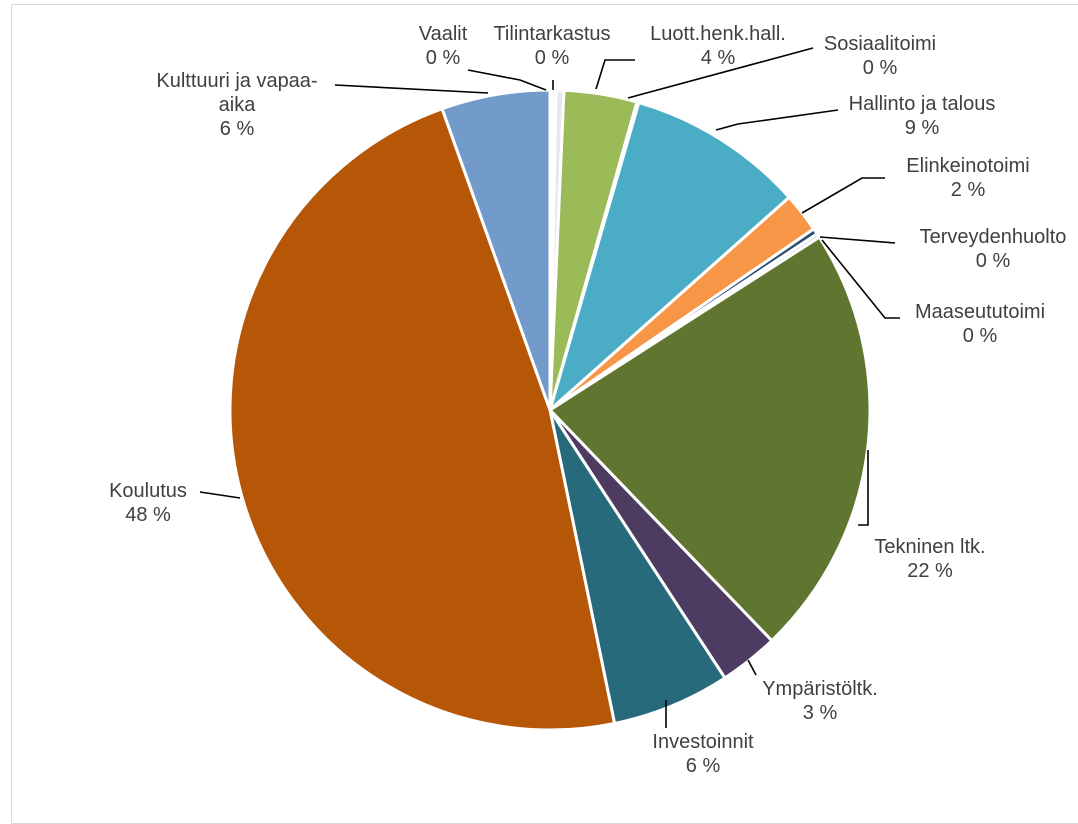  I want to click on data-label-name: Tilintarkastus, so click(551, 34).